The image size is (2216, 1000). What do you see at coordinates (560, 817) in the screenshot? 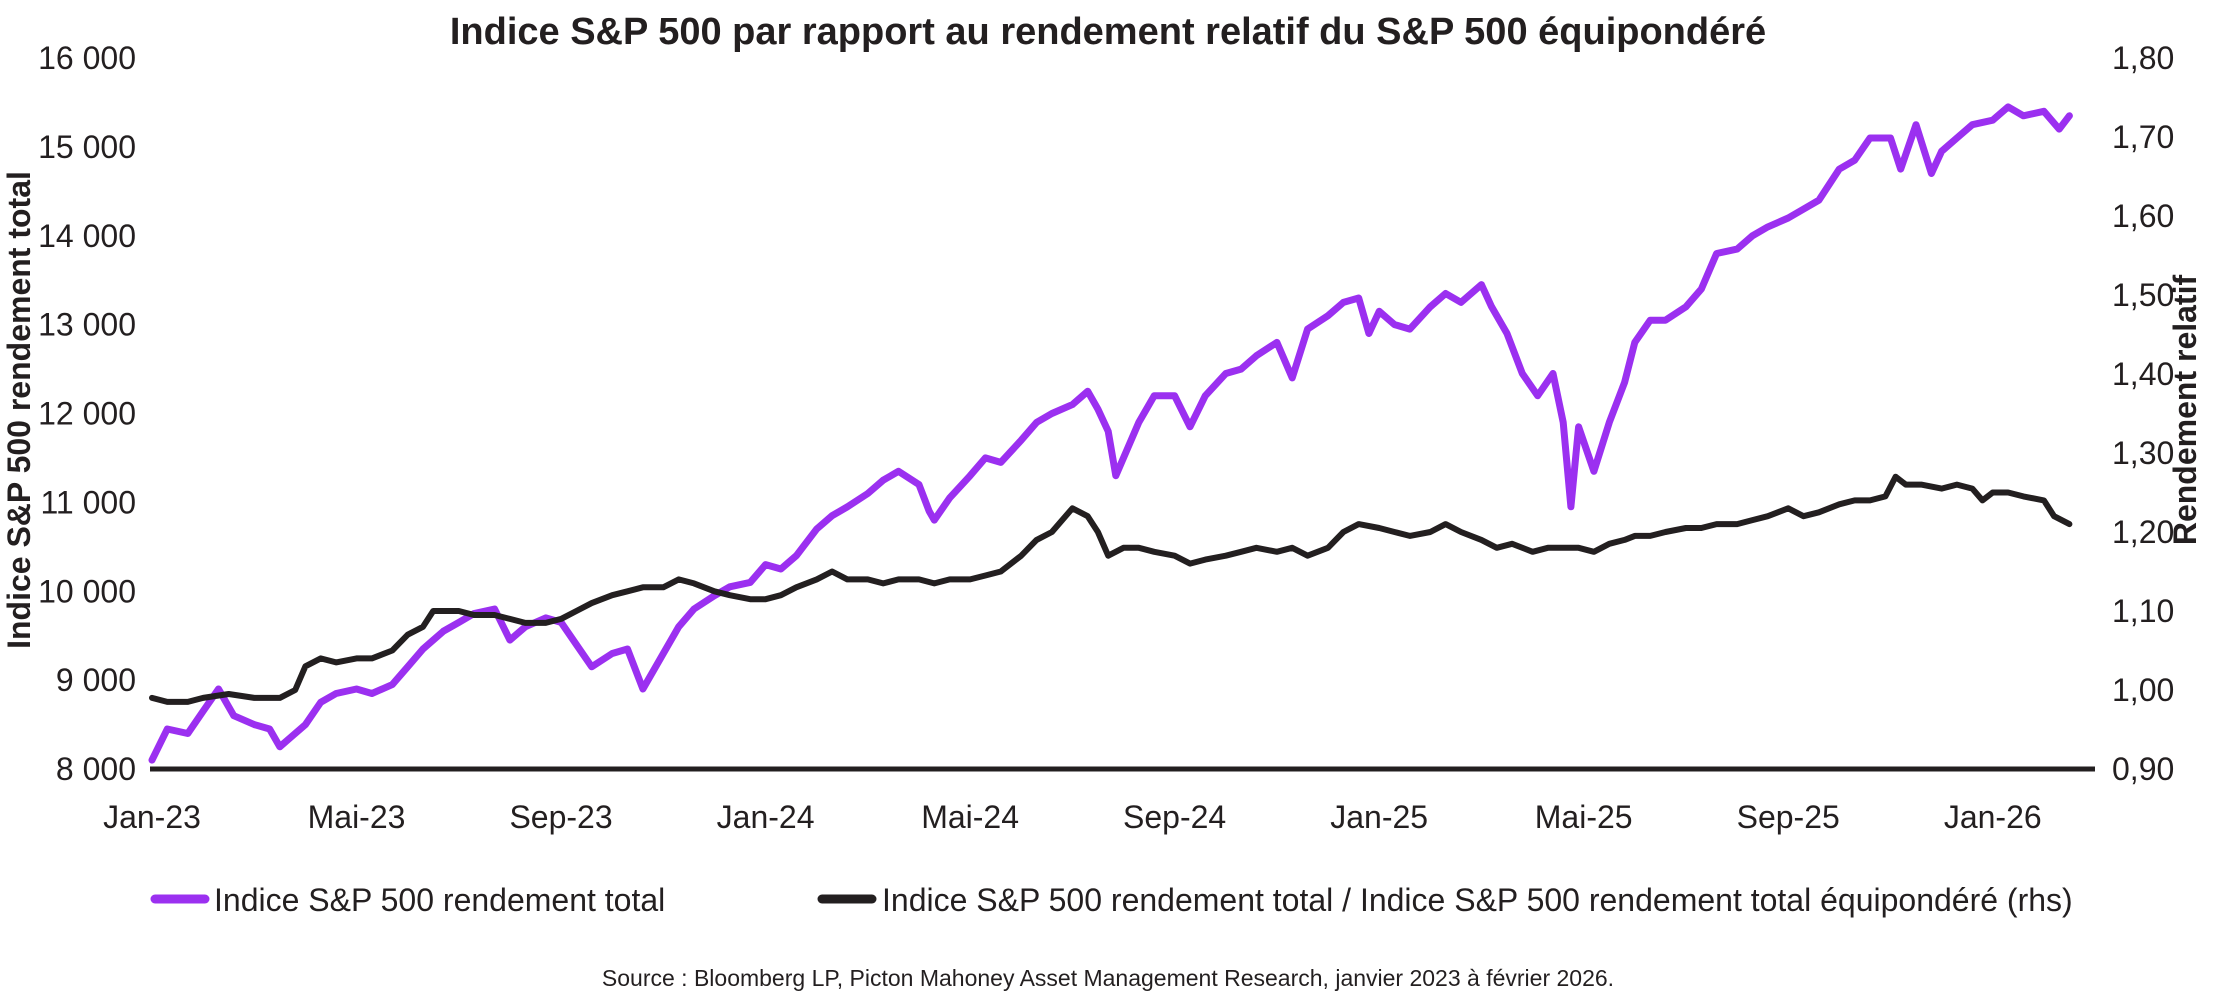
I see `x-tick-label: Sep-23` at bounding box center [560, 817].